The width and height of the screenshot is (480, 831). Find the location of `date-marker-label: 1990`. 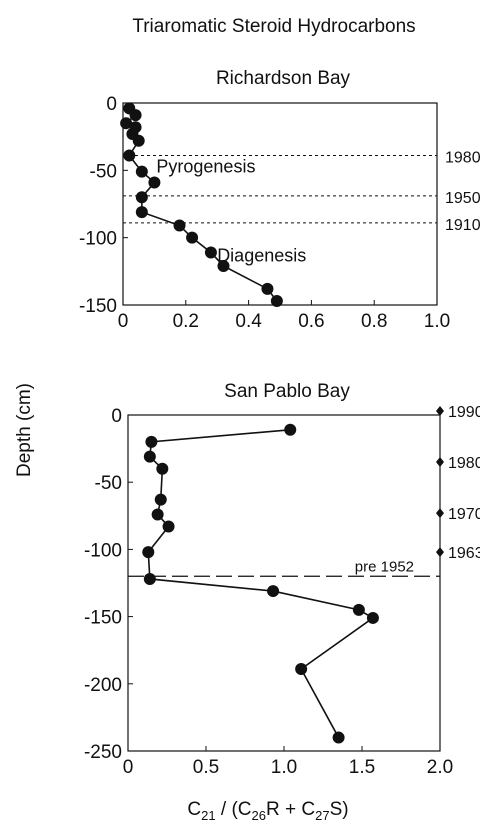

date-marker-label: 1990 is located at coordinates (464, 412).